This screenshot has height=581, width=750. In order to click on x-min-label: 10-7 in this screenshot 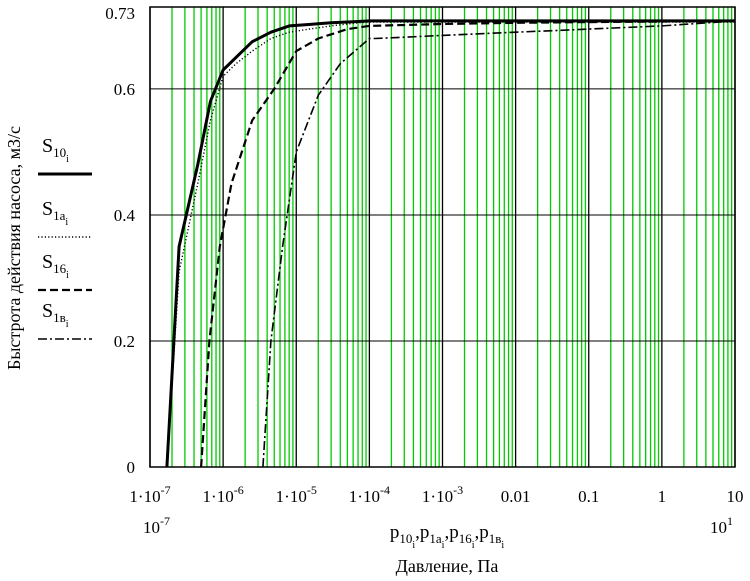, I will do `click(156, 525)`.